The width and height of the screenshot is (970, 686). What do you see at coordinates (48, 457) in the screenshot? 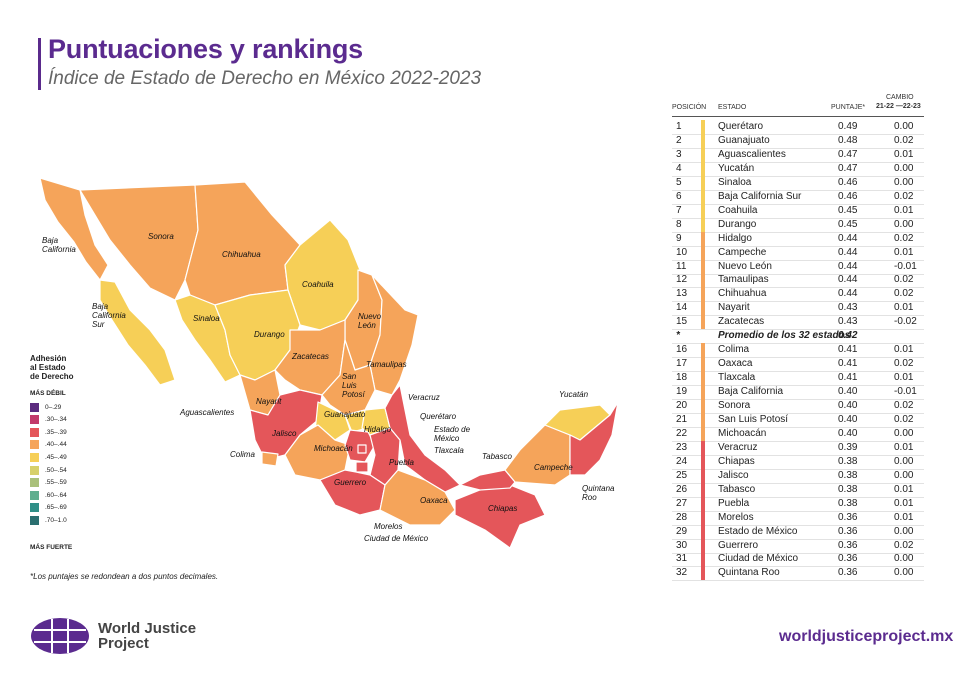
I see `legend-item: .45–.49` at bounding box center [48, 457].